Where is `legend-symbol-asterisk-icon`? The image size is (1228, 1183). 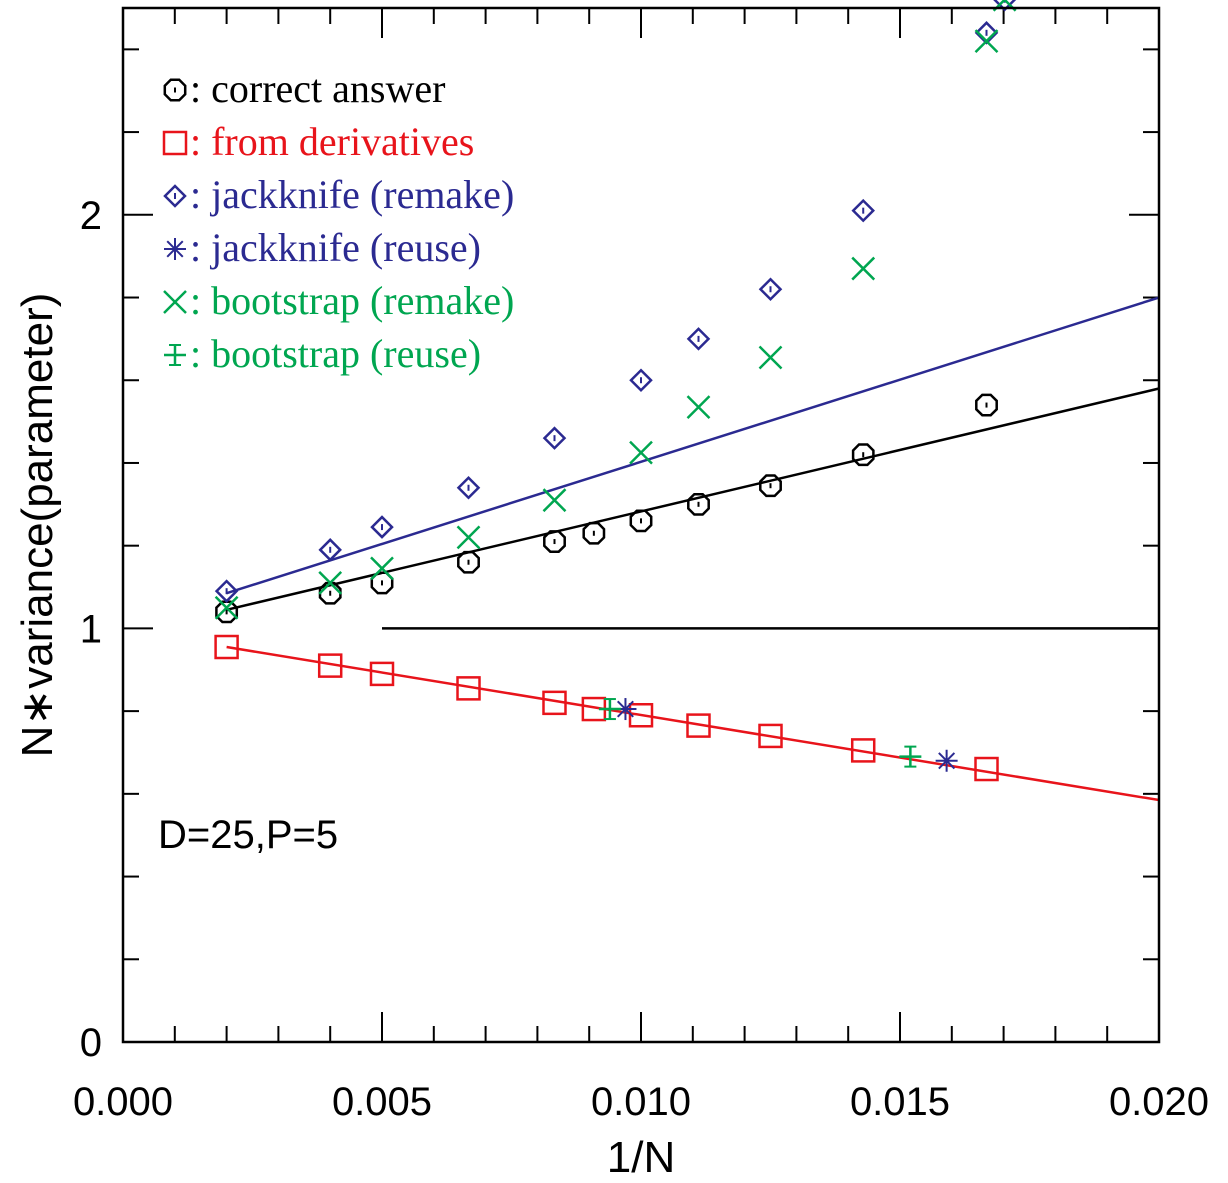
legend-symbol-asterisk-icon is located at coordinates (175, 249).